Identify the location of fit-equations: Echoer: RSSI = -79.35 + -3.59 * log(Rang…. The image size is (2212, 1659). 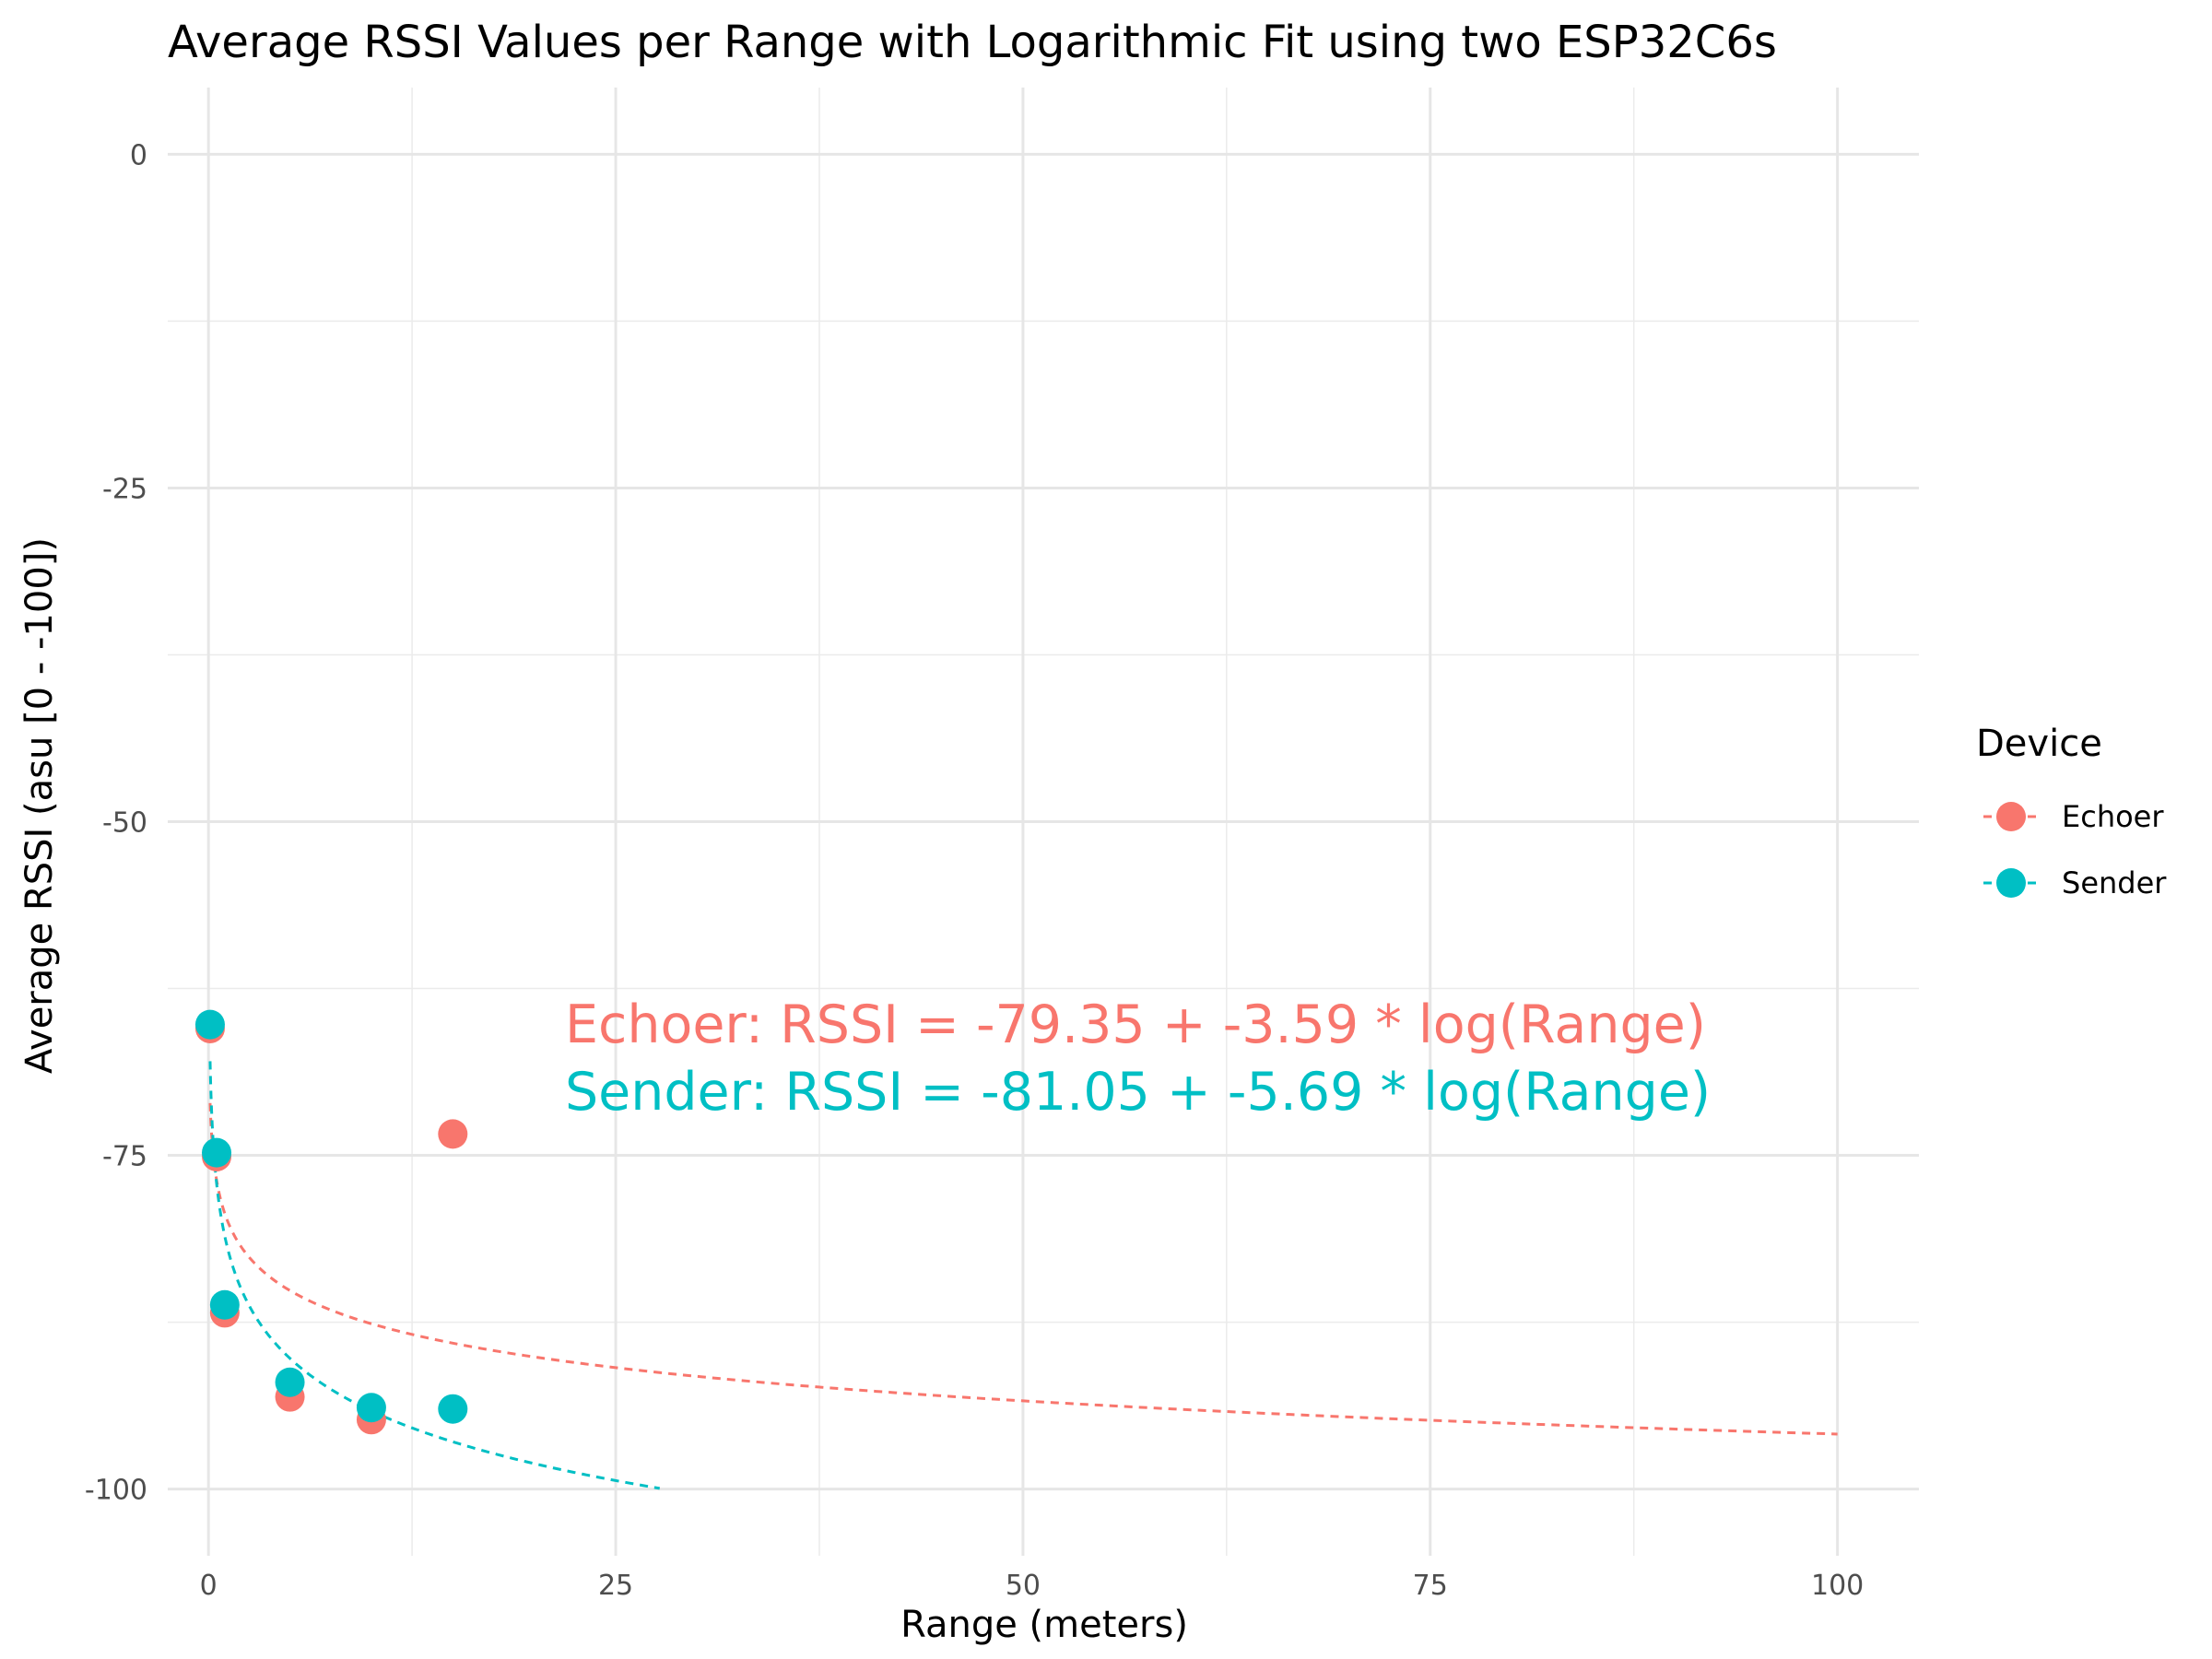
(1138, 1058).